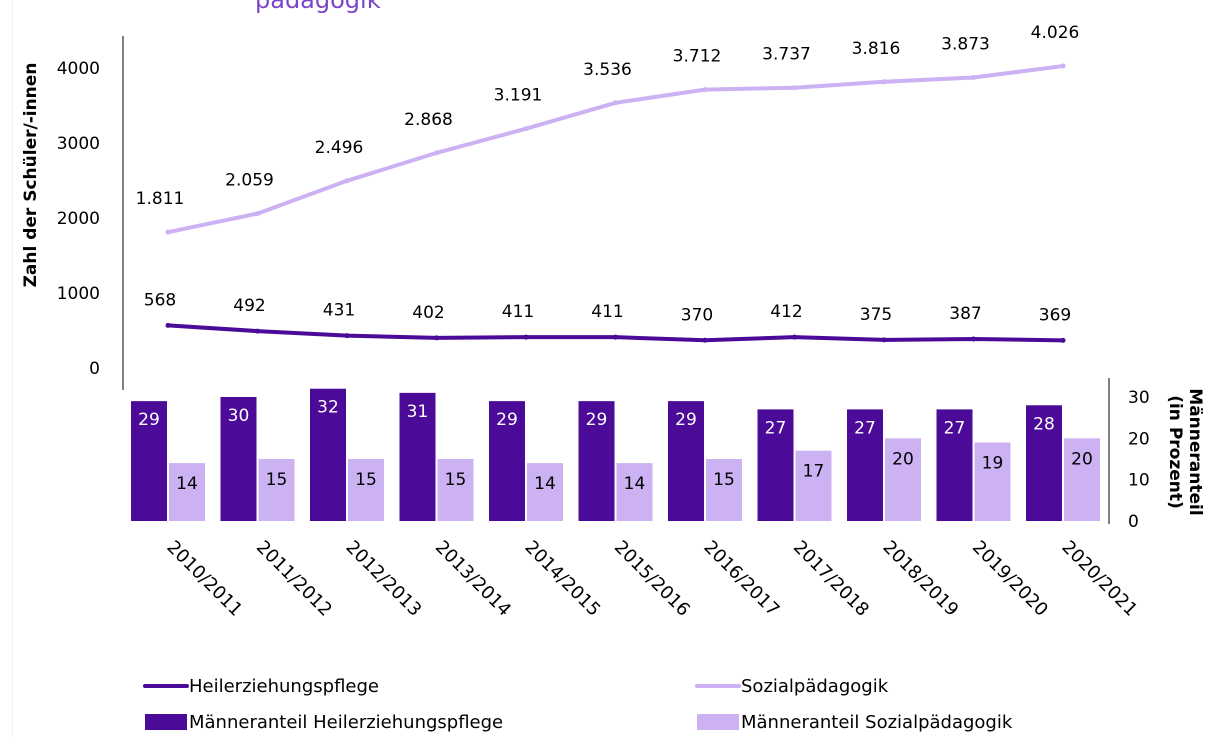 This screenshot has width=1209, height=742. Describe the element at coordinates (473, 579) in the screenshot. I see `x-category-label: 2013/2014` at that location.